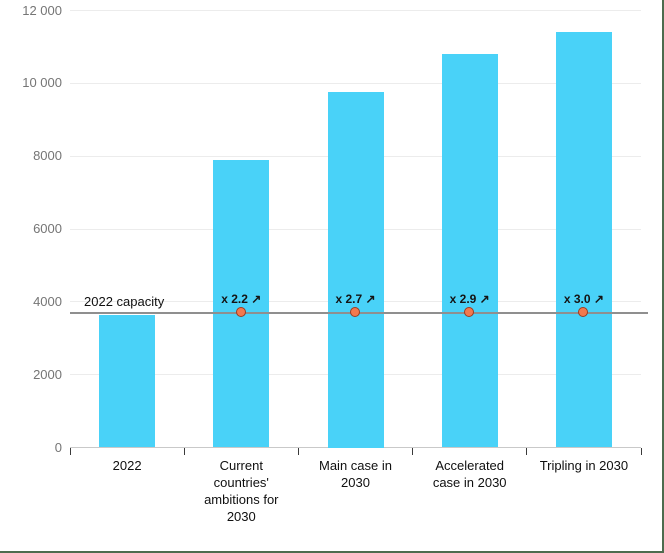 This screenshot has width=664, height=553. What do you see at coordinates (47, 156) in the screenshot?
I see `y-axis-tick-label: 8000` at bounding box center [47, 156].